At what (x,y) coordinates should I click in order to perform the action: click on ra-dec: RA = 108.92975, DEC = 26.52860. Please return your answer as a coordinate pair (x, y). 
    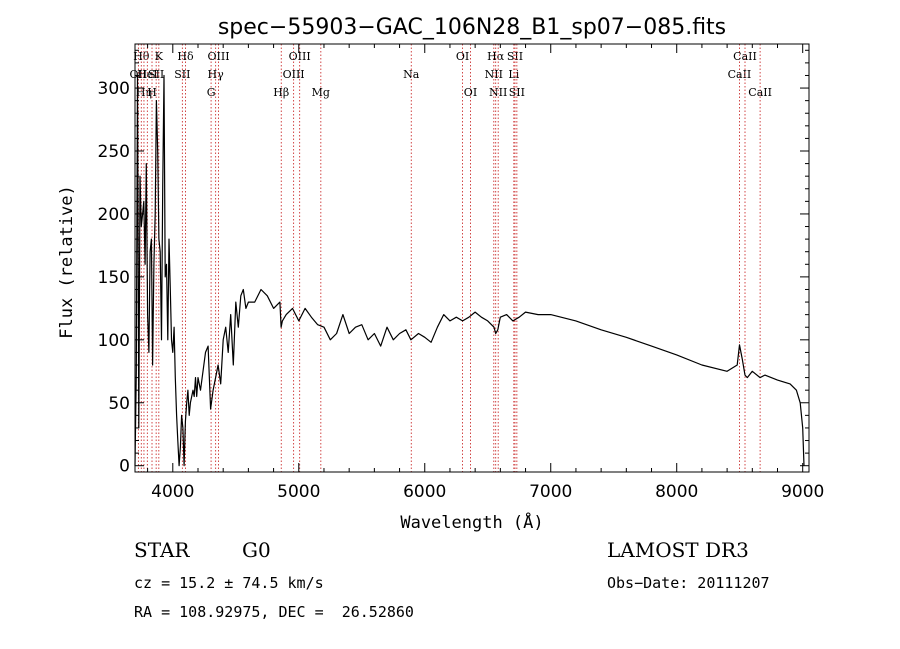
    Looking at the image, I should click on (274, 612).